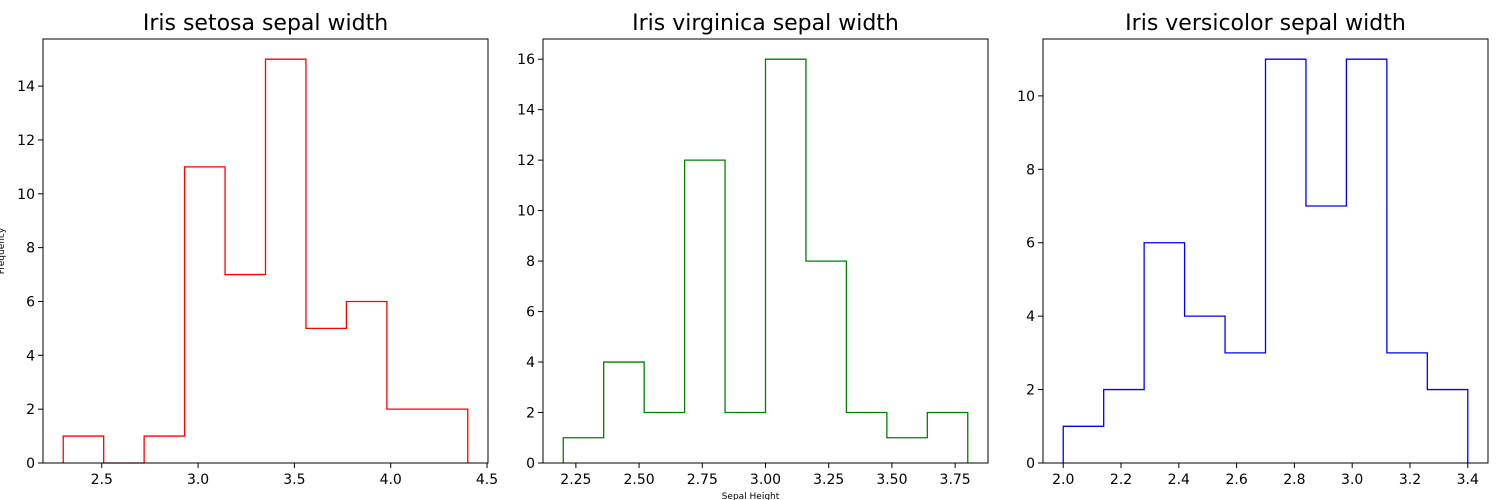 This screenshot has width=1500, height=500. I want to click on panel-title: Iris versicolor sepal width, so click(1265, 23).